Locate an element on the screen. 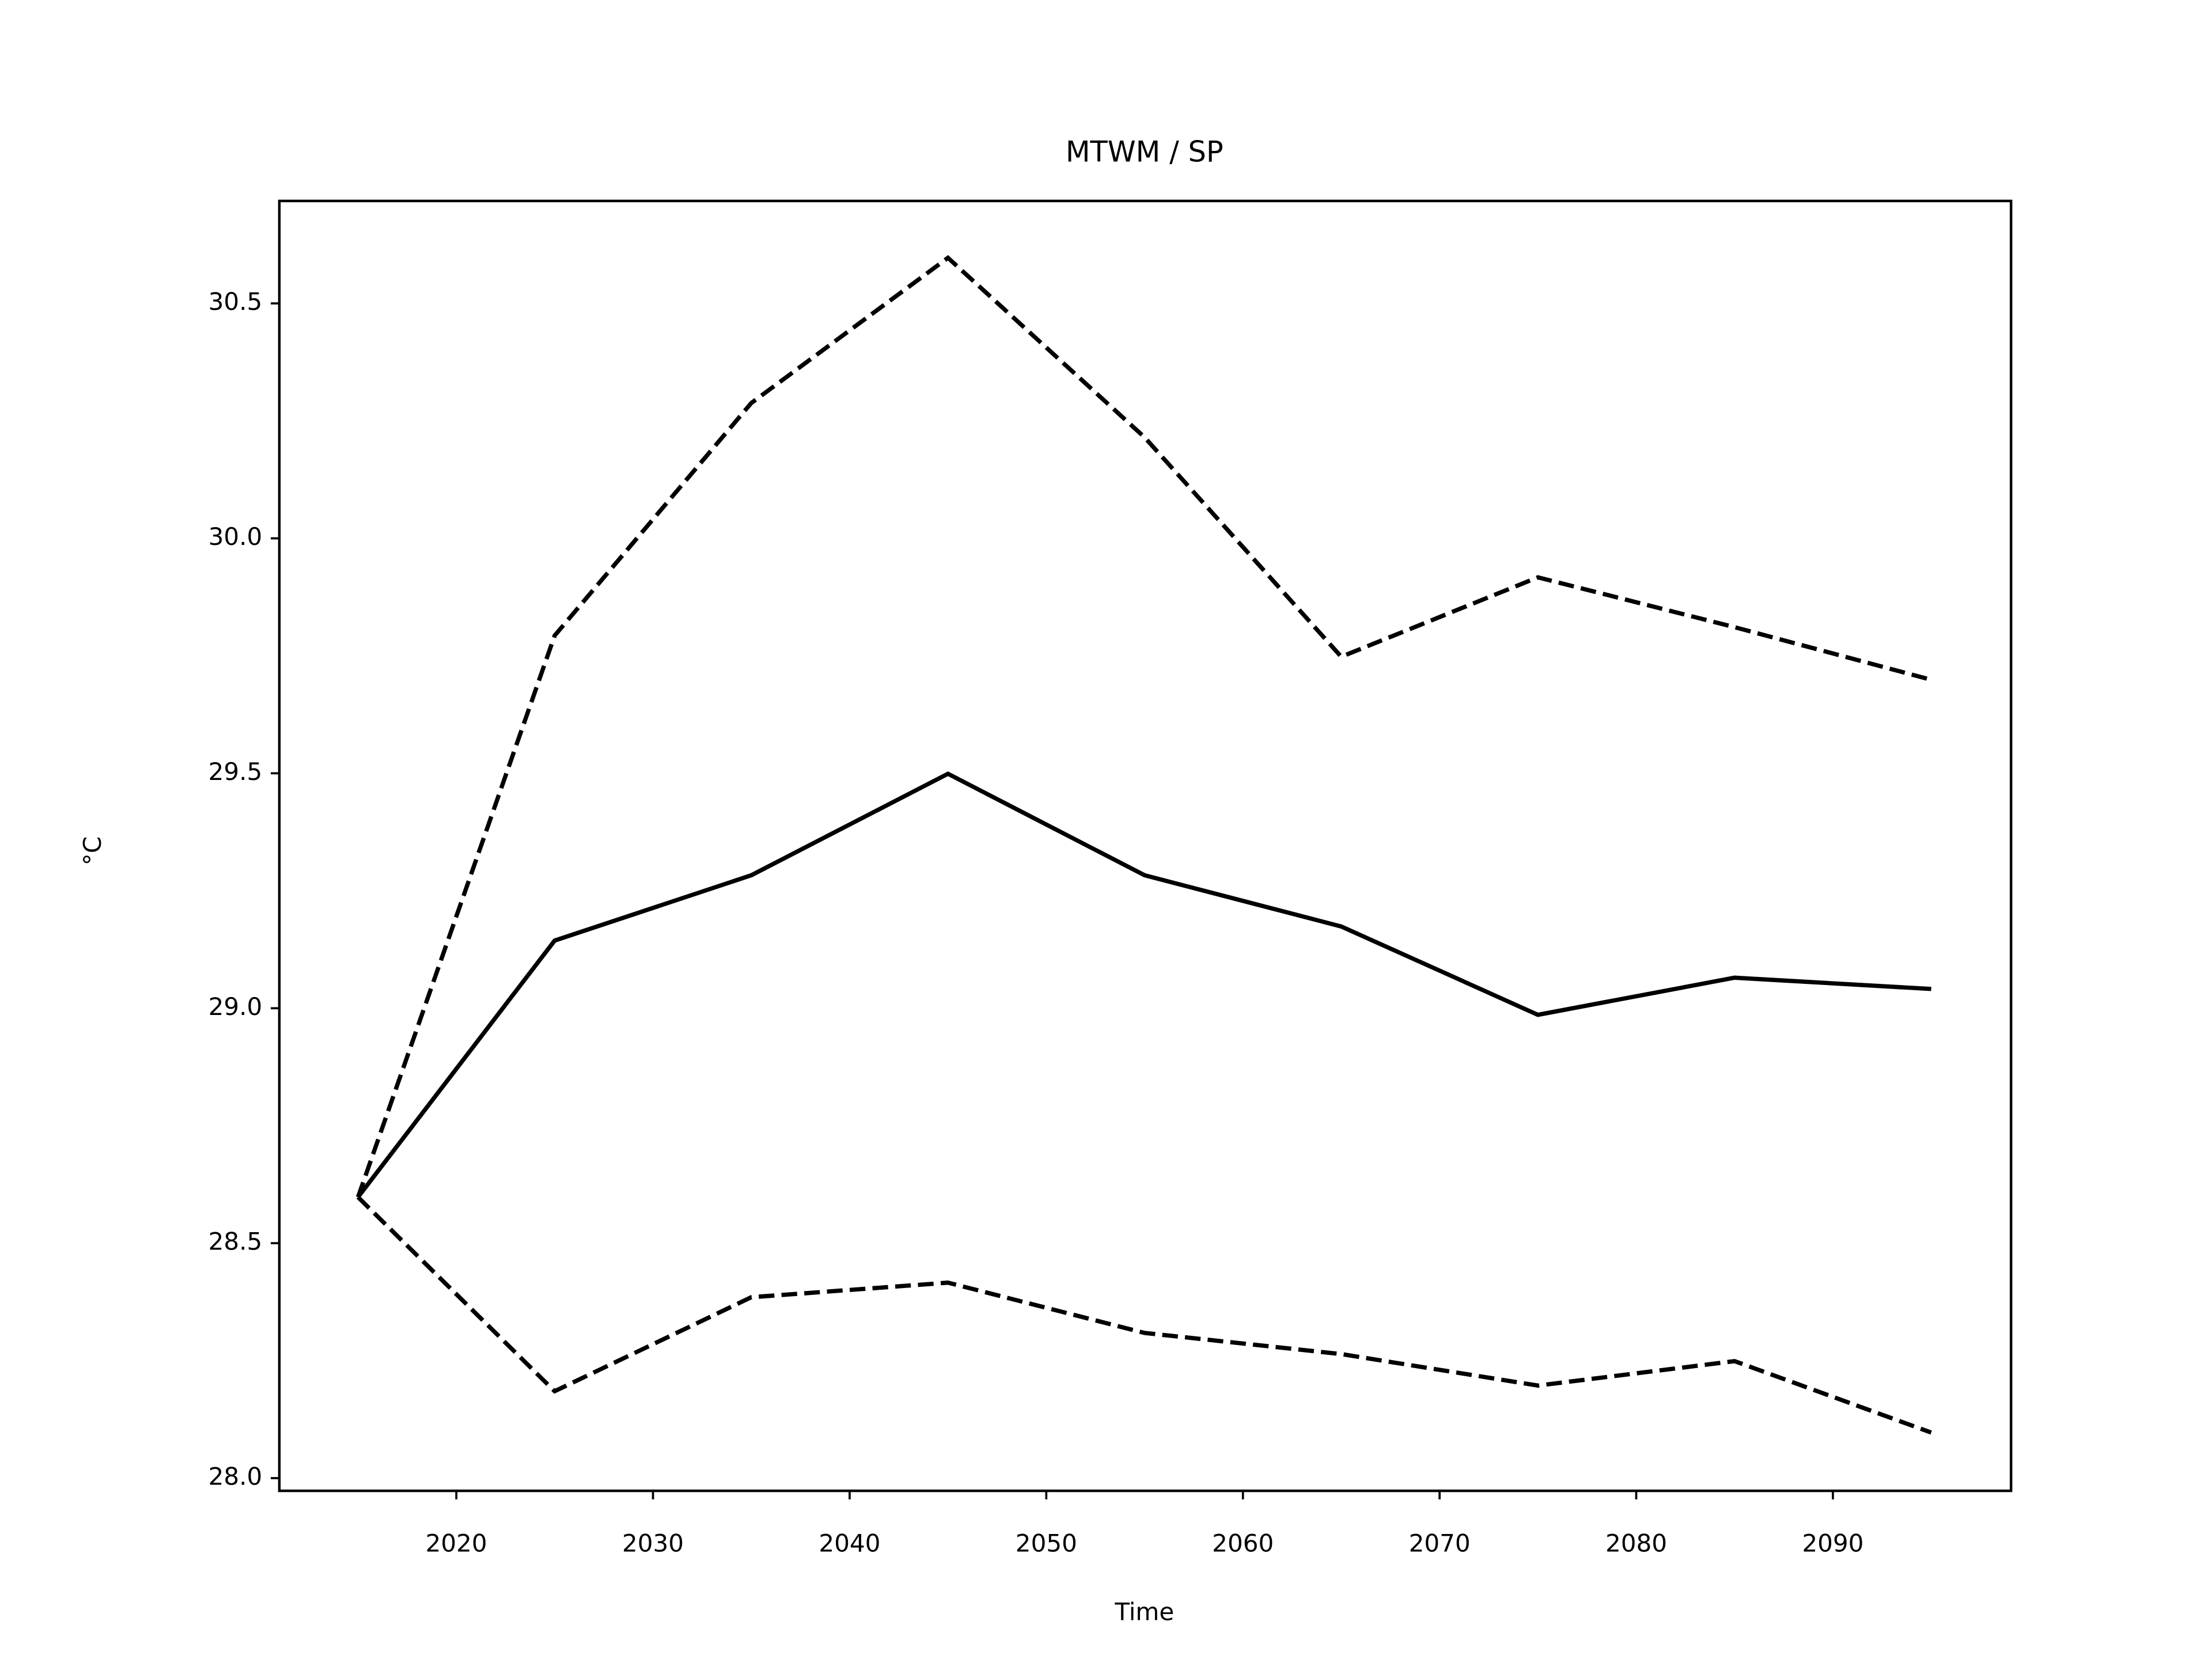  chart-title: MTWM / SP is located at coordinates (1145, 152).